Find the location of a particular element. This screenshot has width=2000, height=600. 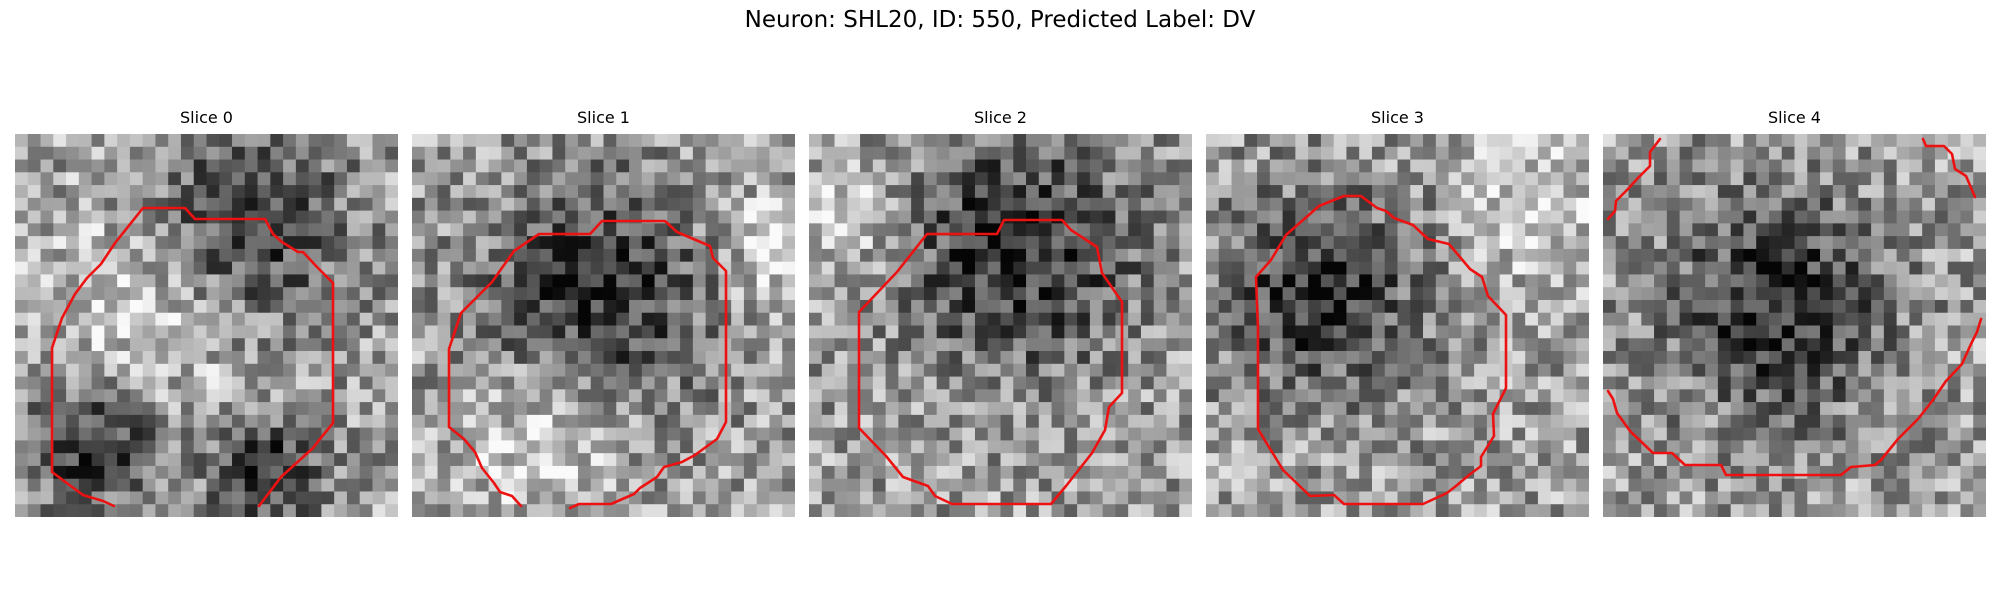

slice-panel-1: Slice 1 is located at coordinates (603, 312).